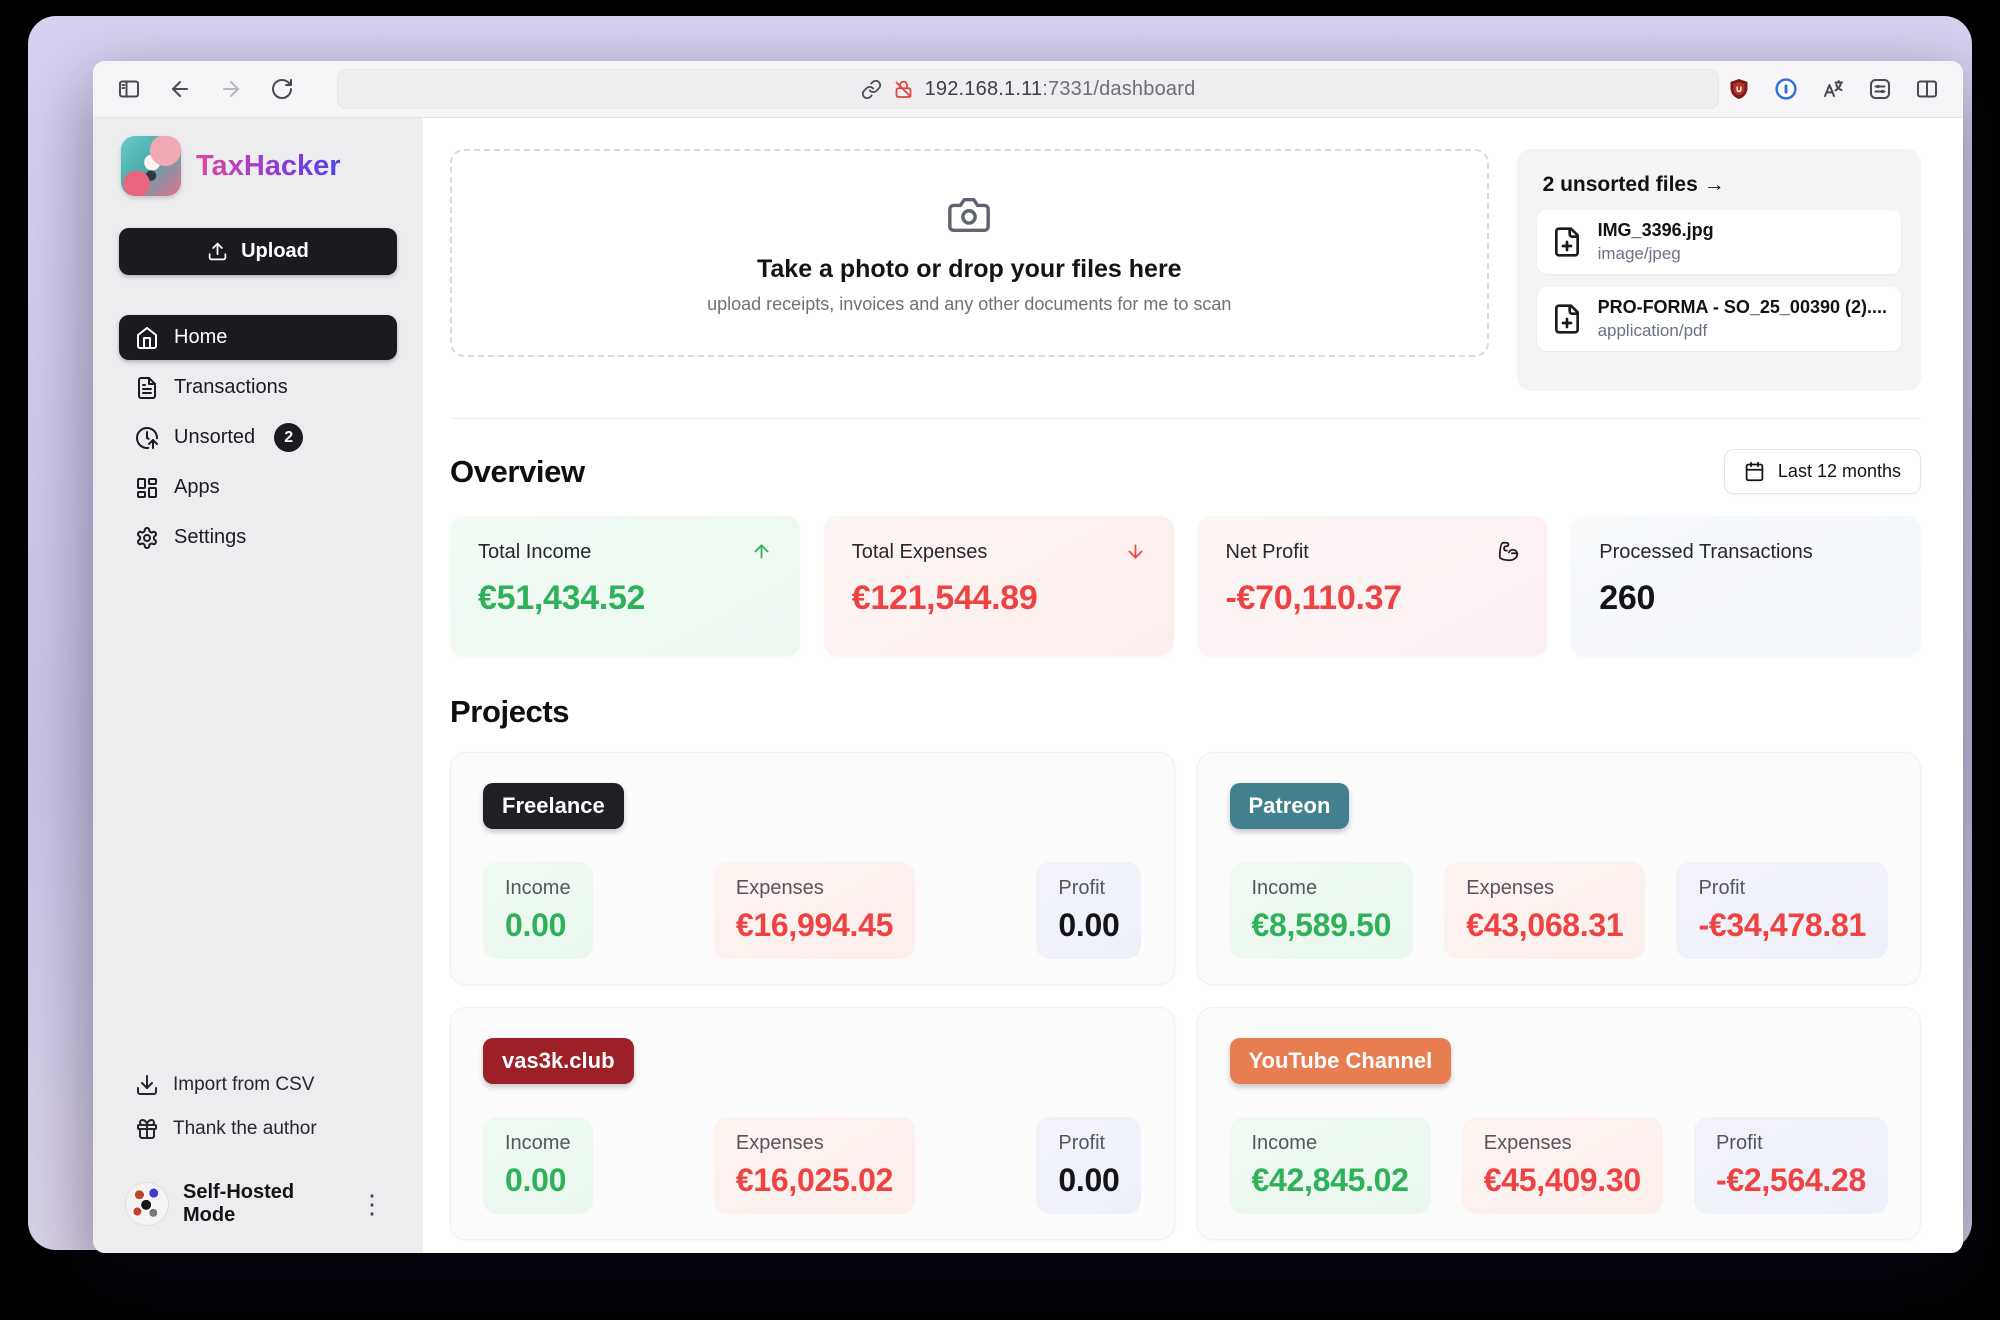 The image size is (2000, 1320). What do you see at coordinates (372, 1204) in the screenshot?
I see `kebab-menu-icon: ⋮` at bounding box center [372, 1204].